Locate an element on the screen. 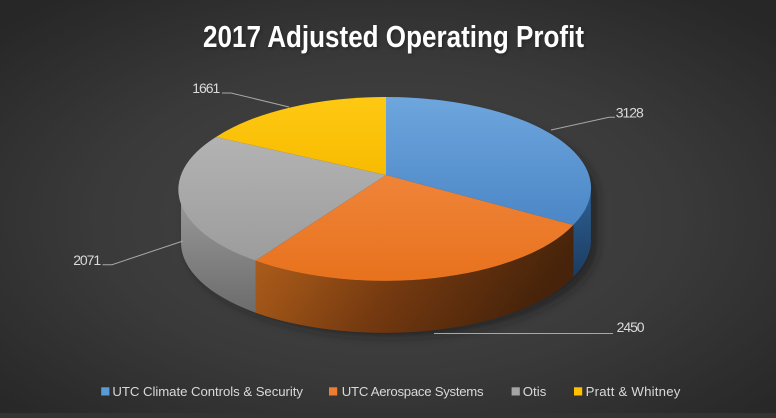 The height and width of the screenshot is (418, 776). svg-text: Otis is located at coordinates (535, 391).